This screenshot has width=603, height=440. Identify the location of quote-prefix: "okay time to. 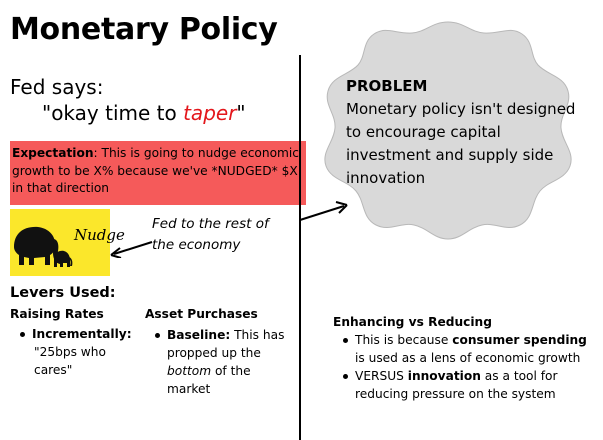
(113, 113).